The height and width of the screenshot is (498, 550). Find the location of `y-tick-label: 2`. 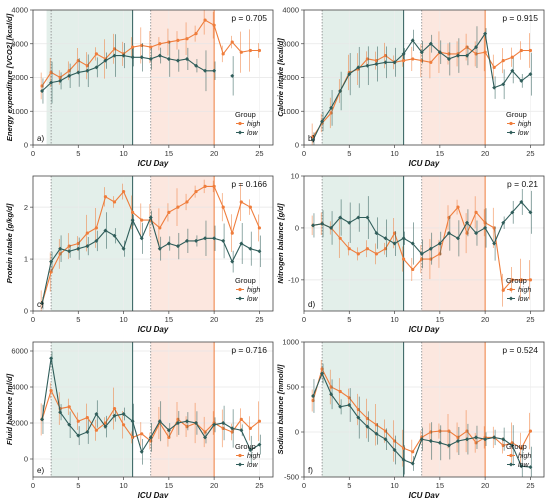

y-tick-label: 2 is located at coordinates (26, 207).